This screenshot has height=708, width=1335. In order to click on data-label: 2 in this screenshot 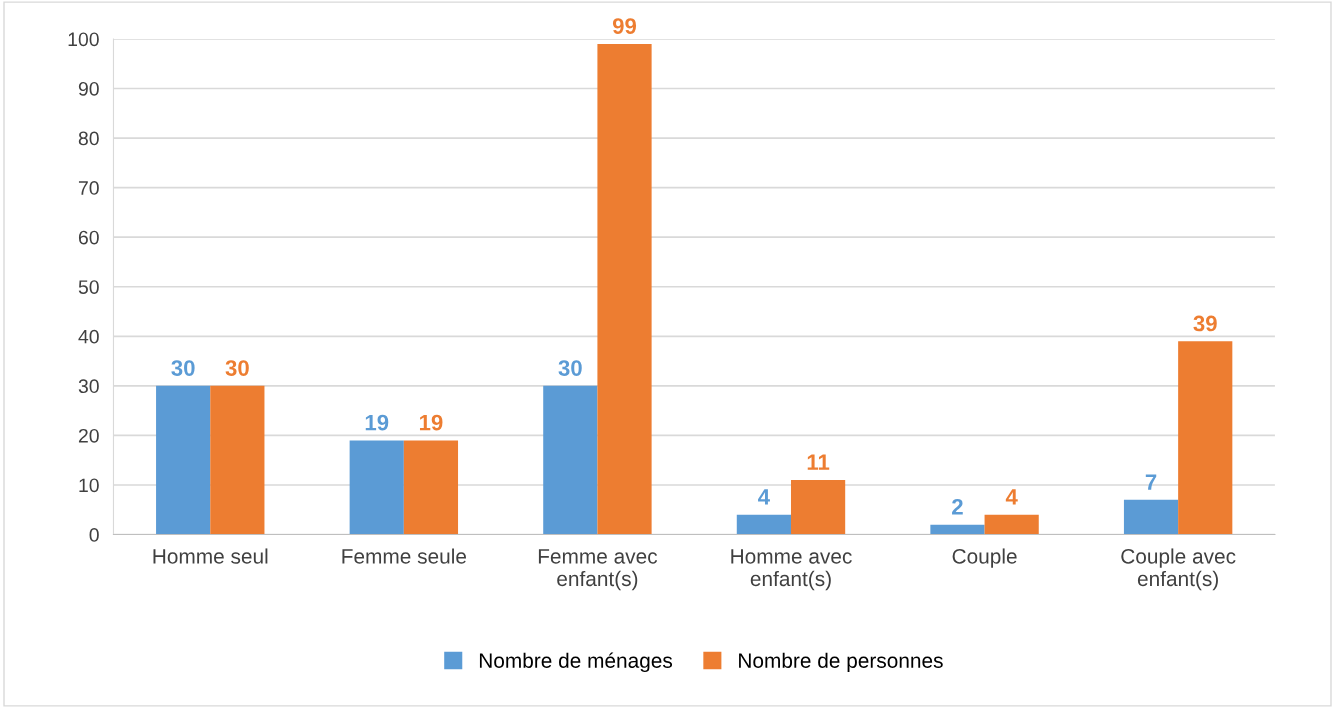, I will do `click(957, 506)`.